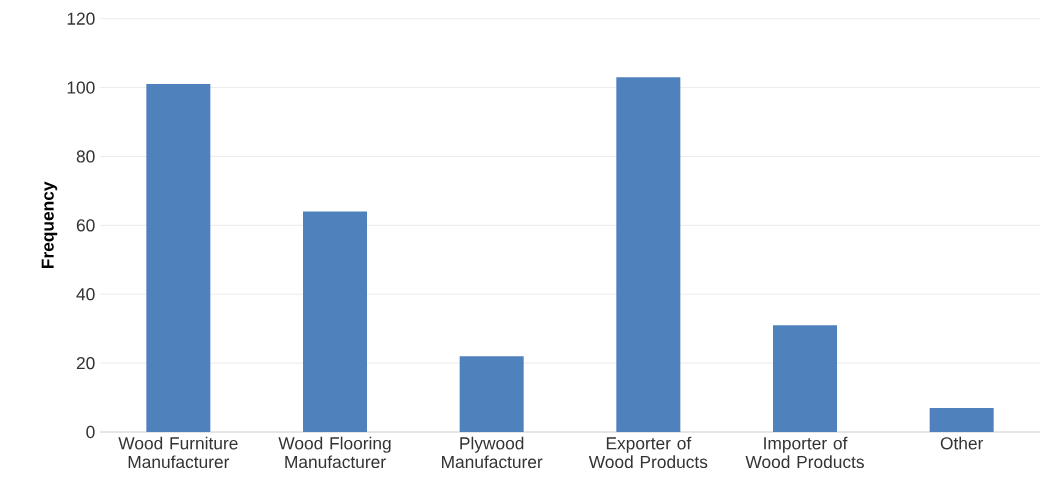 The image size is (1045, 504). What do you see at coordinates (81, 87) in the screenshot?
I see `y-tick-label: 100` at bounding box center [81, 87].